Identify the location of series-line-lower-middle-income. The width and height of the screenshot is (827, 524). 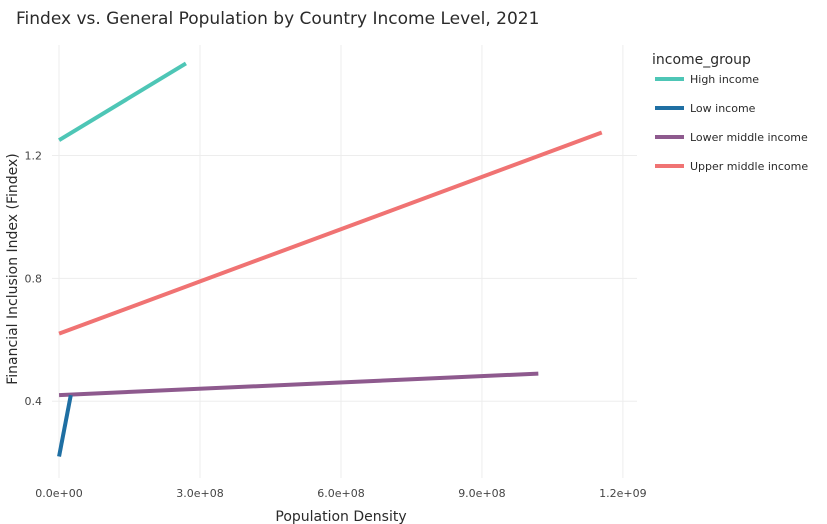
(298, 384).